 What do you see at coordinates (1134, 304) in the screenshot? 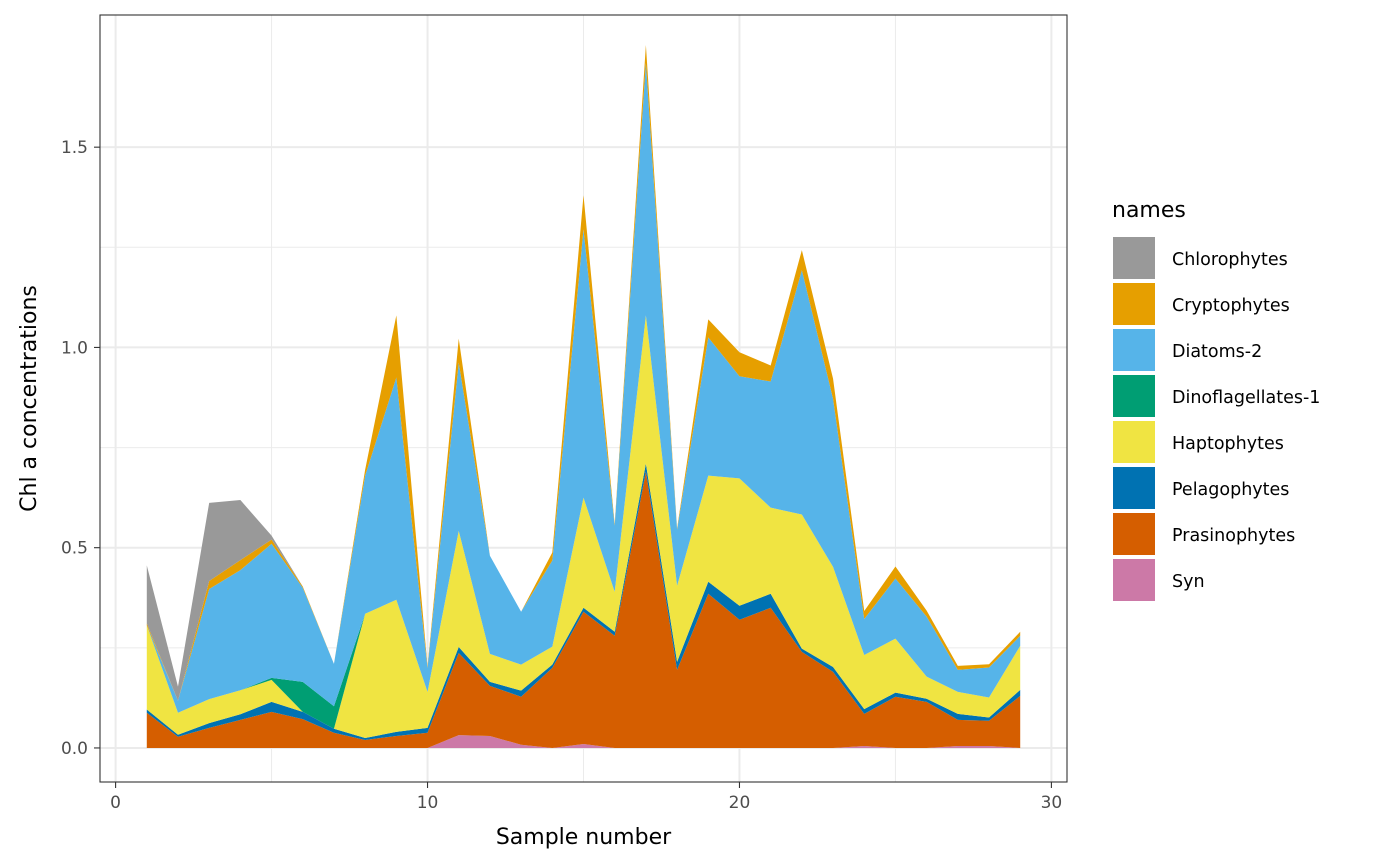
I see `legend-swatch-cryptophytes` at bounding box center [1134, 304].